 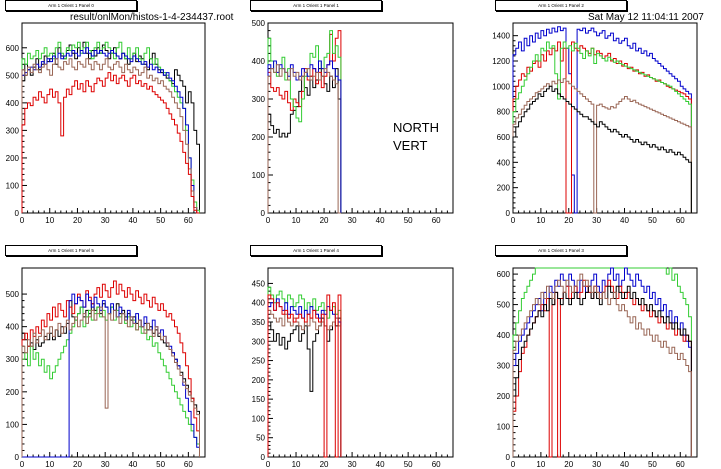 I want to click on panel-title: Arm 1 Orient 1 Panel 2, so click(x=561, y=5).